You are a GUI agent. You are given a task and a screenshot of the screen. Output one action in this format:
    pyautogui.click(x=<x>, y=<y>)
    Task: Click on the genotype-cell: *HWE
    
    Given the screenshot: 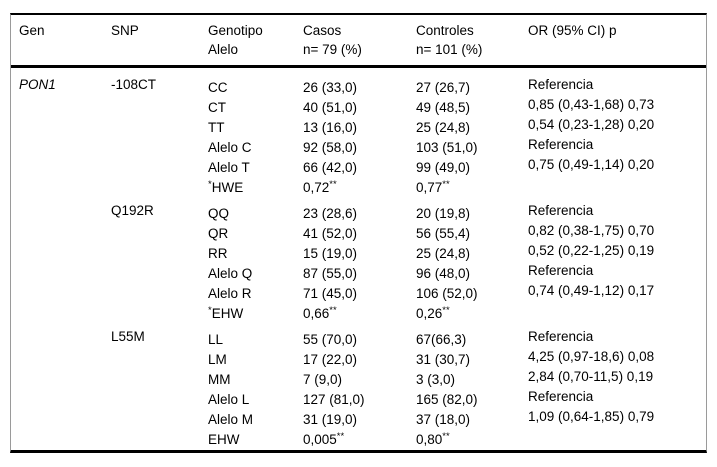 What is the action you would take?
    pyautogui.click(x=255, y=186)
    